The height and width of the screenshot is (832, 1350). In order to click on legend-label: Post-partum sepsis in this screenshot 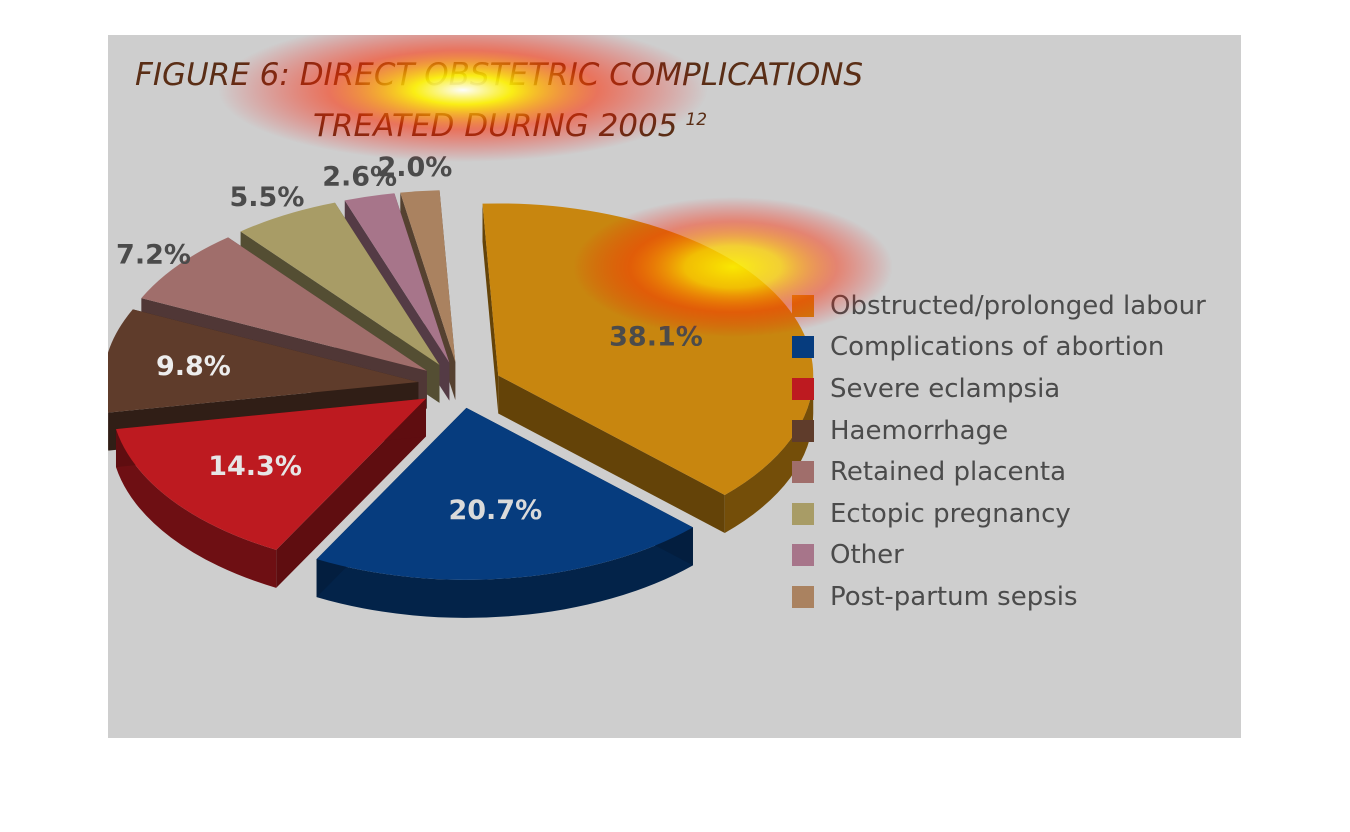, I will do `click(954, 596)`.